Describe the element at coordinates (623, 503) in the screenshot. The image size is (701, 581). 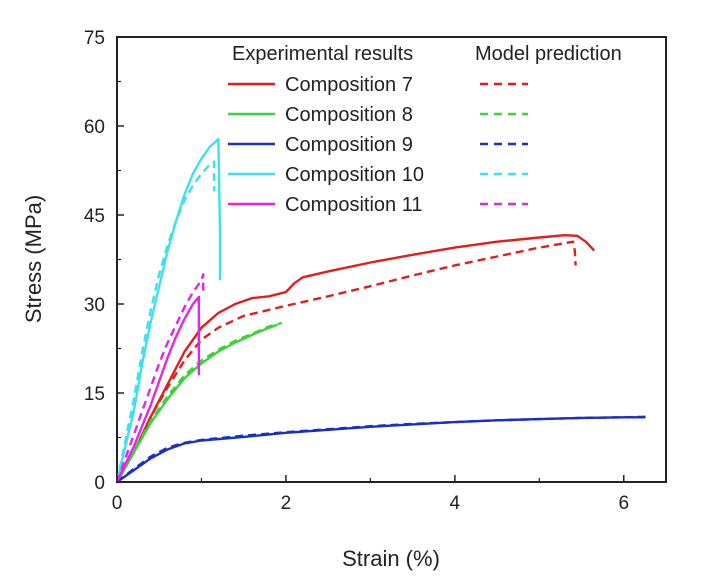
I see `x-tick-label: 6` at that location.